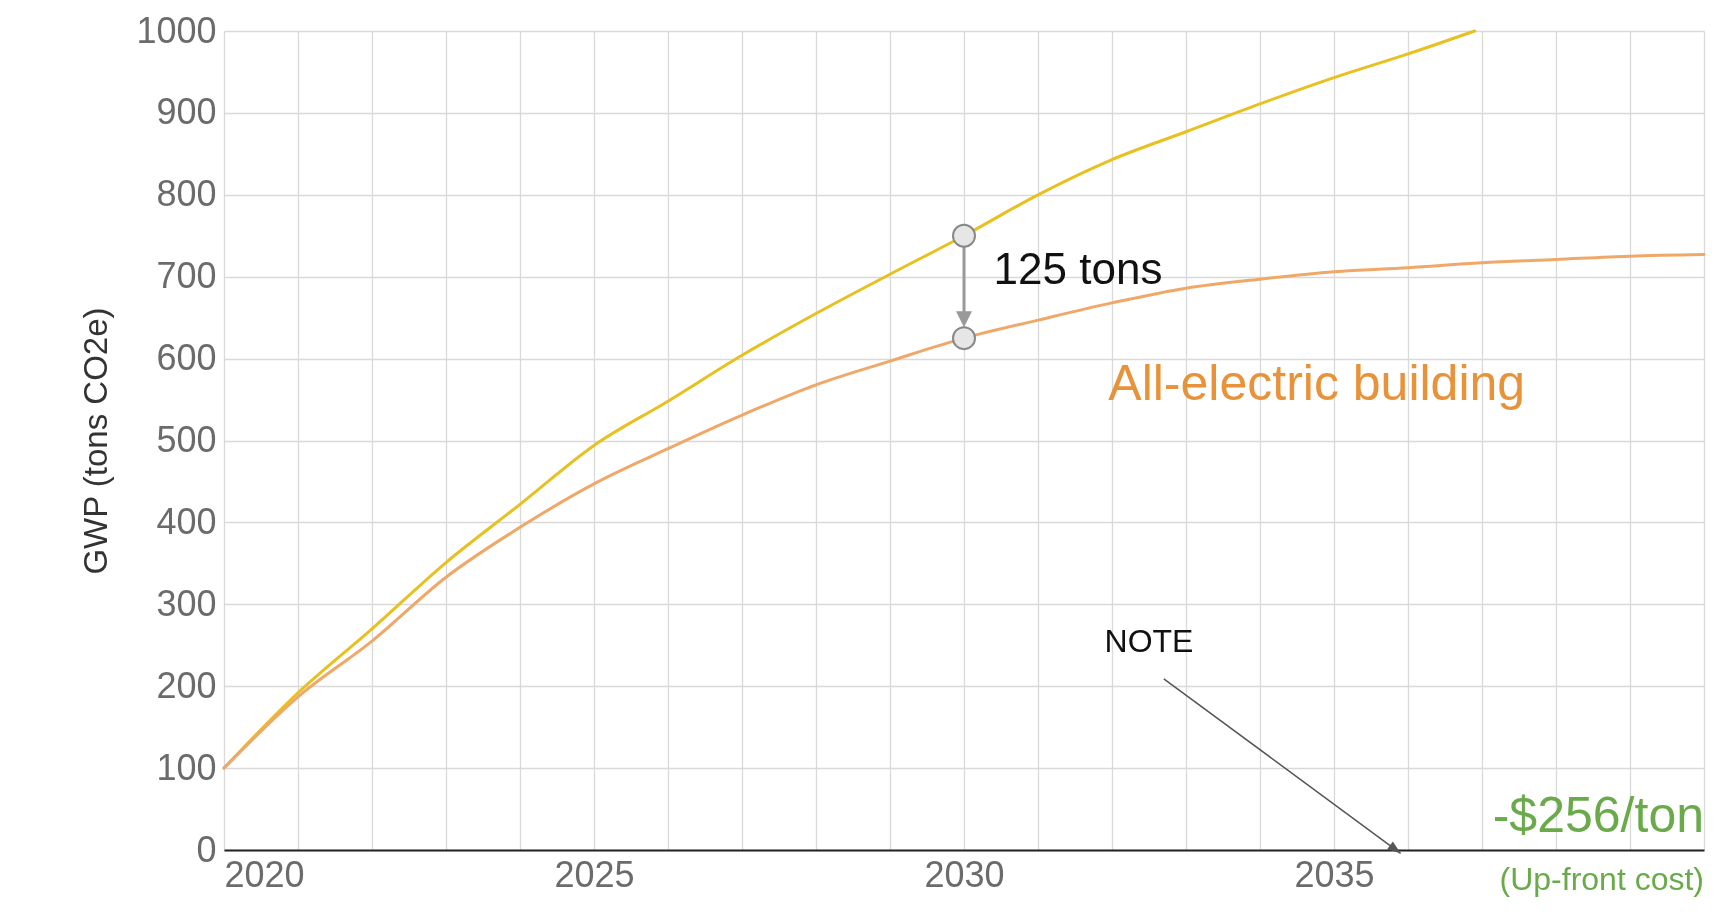 Image resolution: width=1720 pixels, height=918 pixels. Describe the element at coordinates (1149, 640) in the screenshot. I see `annotation: NOTE` at that location.